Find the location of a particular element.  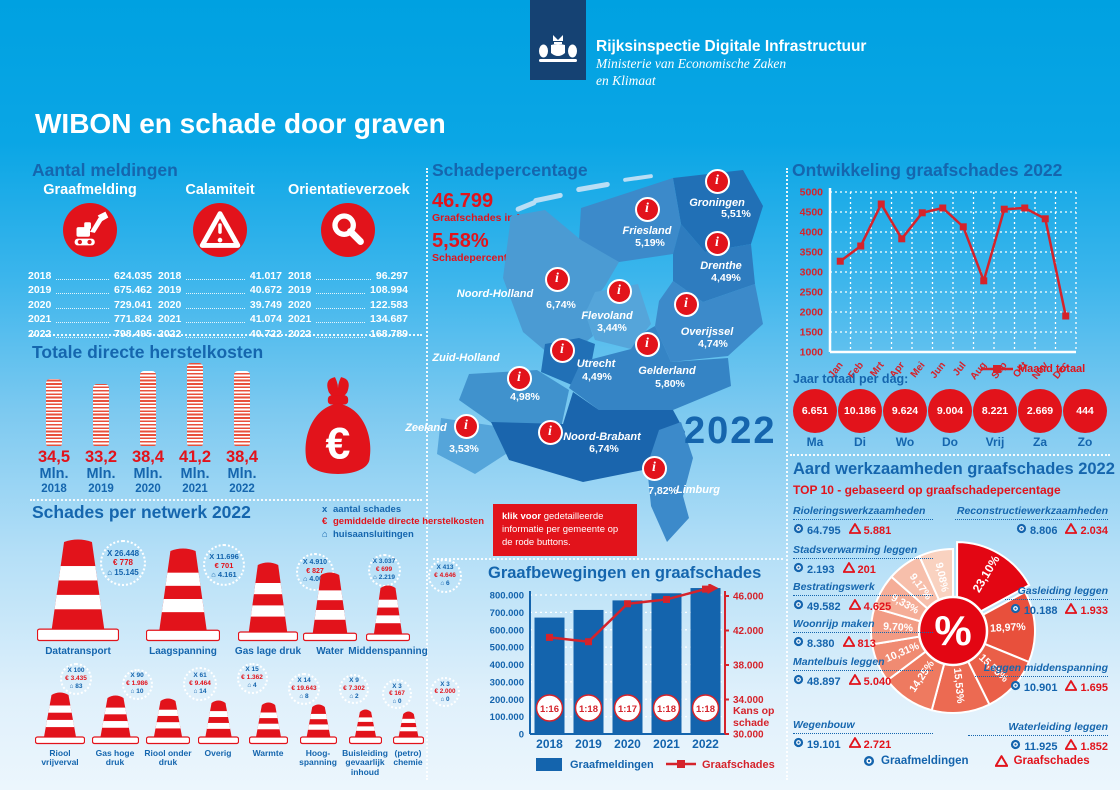

day-total-value: 6.651 is located at coordinates (815, 411).